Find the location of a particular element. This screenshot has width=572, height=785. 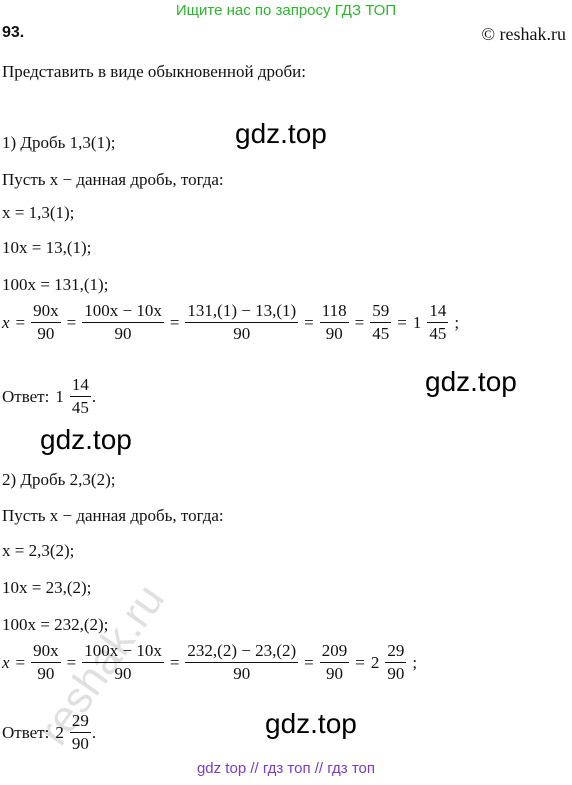

answer: Ответ: 1 14 45. is located at coordinates (49, 396).